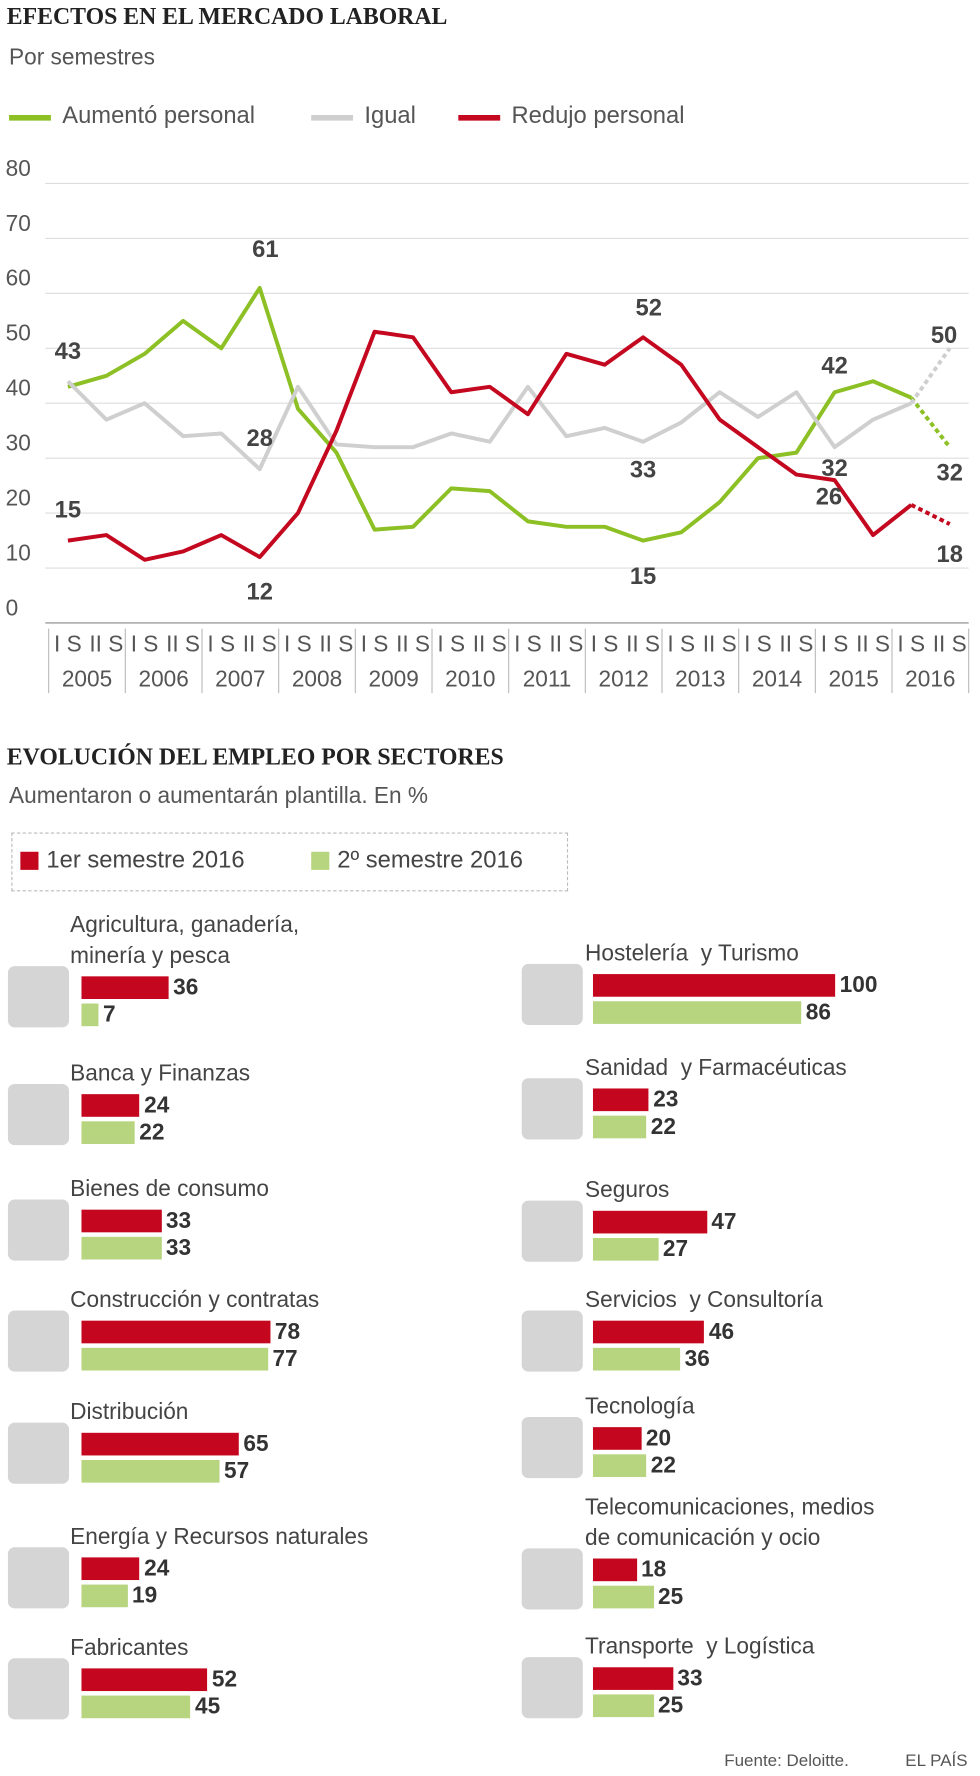 Image resolution: width=980 pixels, height=1776 pixels. What do you see at coordinates (18, 388) in the screenshot?
I see `y-tick-label: 40` at bounding box center [18, 388].